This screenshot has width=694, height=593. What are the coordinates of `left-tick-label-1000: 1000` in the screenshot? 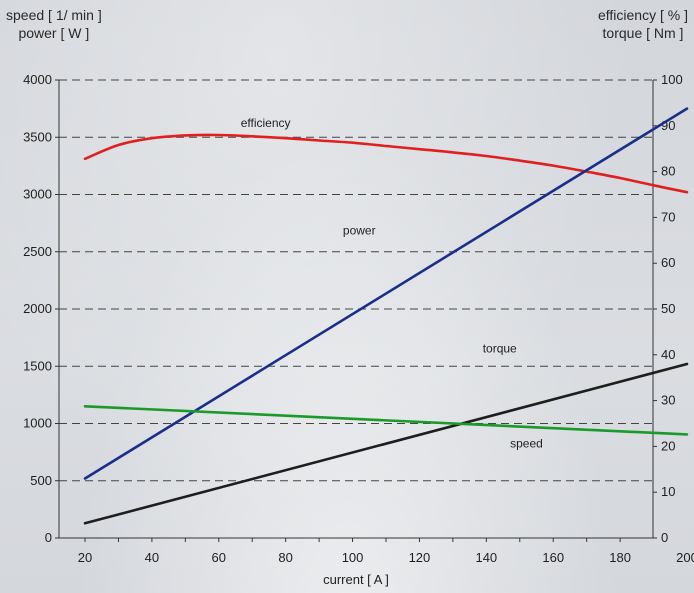 It's located at (37, 423).